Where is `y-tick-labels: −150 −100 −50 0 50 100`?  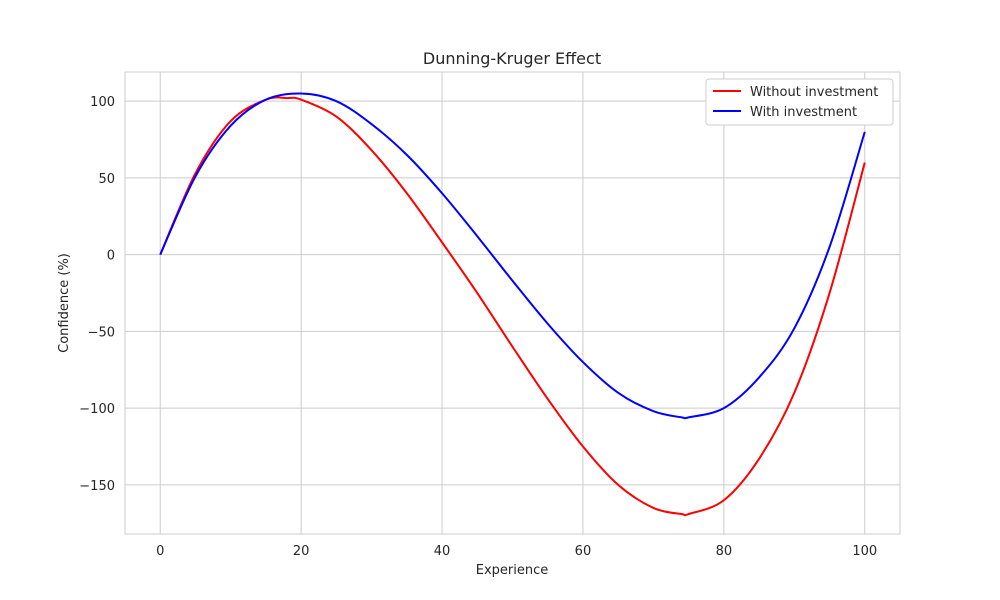
y-tick-labels: −150 −100 −50 0 50 100 is located at coordinates (97, 294).